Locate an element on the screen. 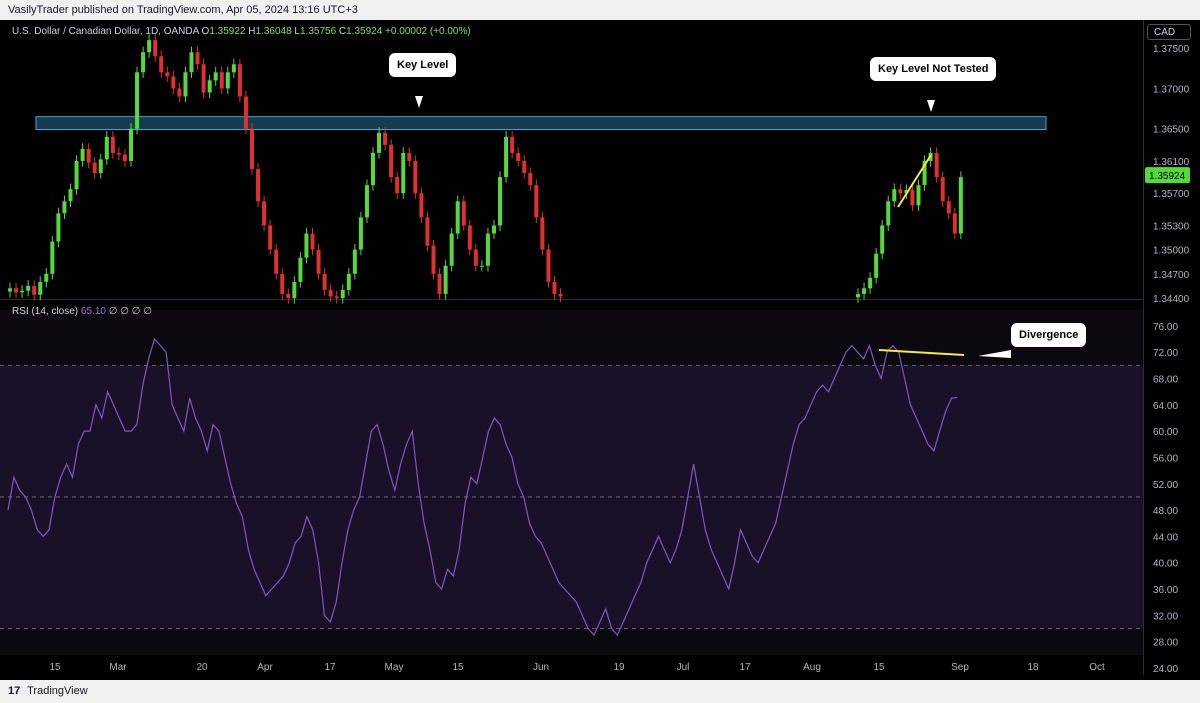 This screenshot has height=703, width=1200. price-tick-label: 1.35700 is located at coordinates (1171, 194).